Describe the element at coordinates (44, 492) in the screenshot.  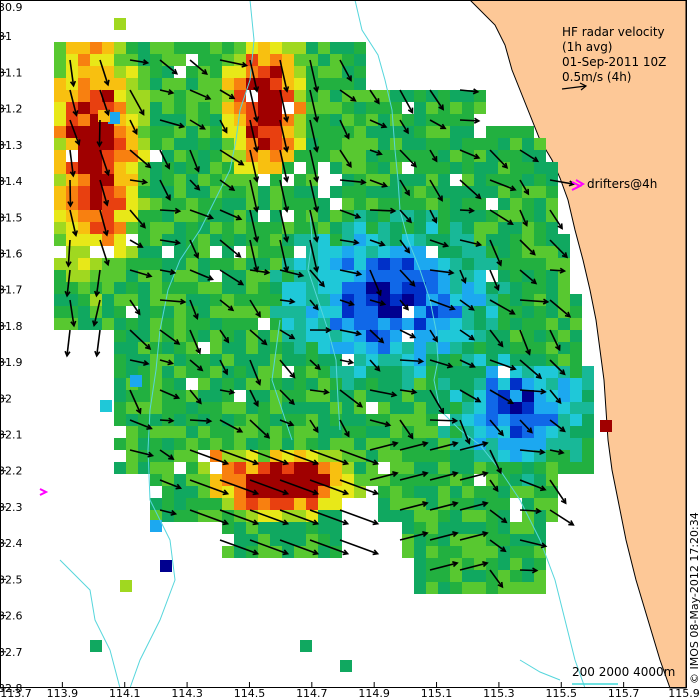
I see `drifter-marker-west` at that location.